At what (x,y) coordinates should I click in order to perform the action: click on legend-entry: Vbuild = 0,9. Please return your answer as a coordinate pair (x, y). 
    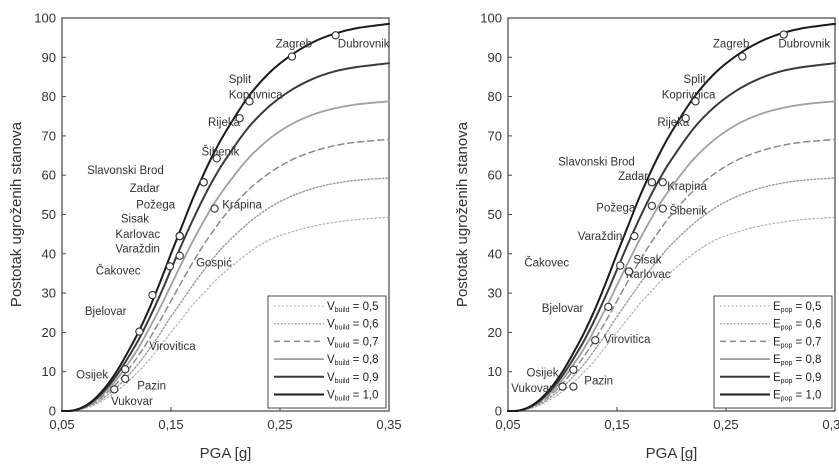
    Looking at the image, I should click on (353, 378).